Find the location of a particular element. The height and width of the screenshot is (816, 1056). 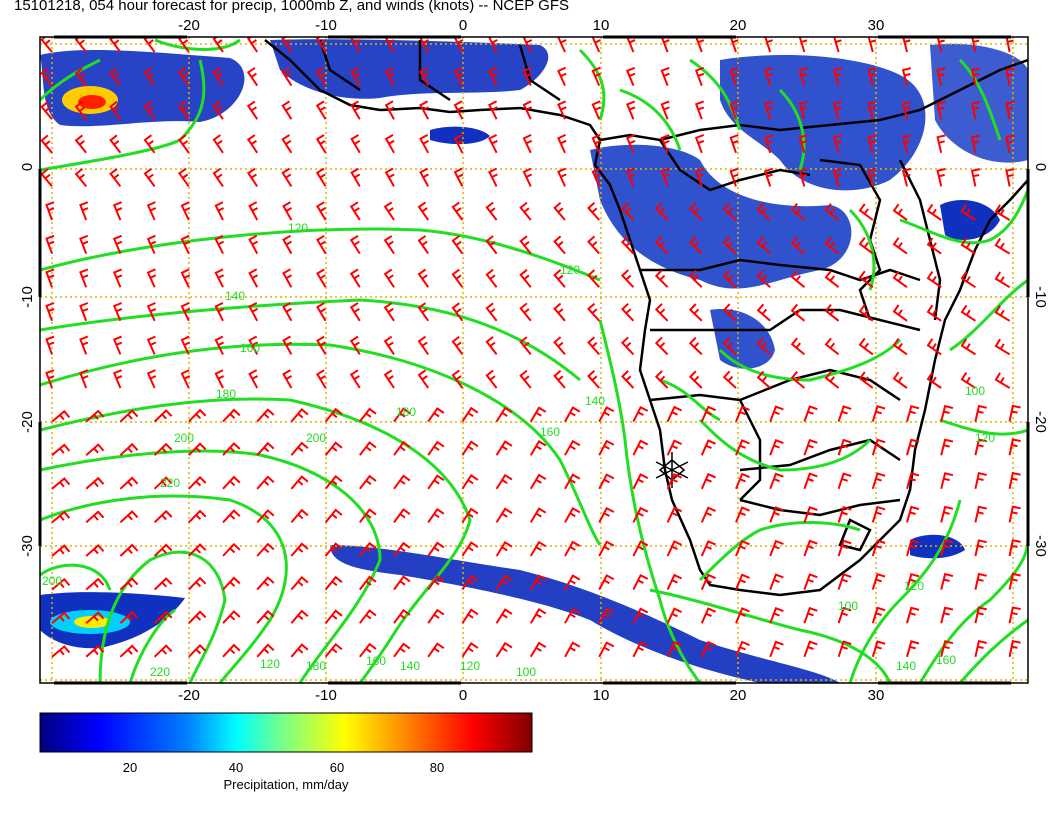

lon-label: 10 is located at coordinates (601, 25).